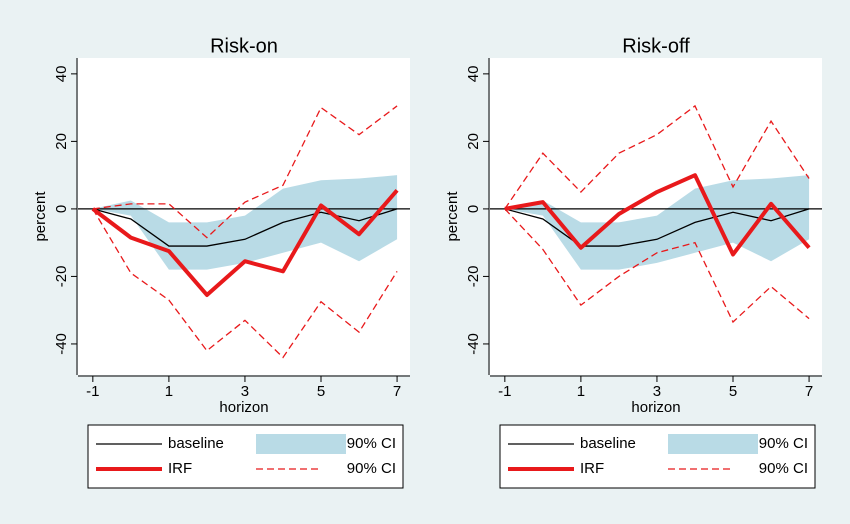 Image resolution: width=850 pixels, height=524 pixels. Describe the element at coordinates (244, 46) in the screenshot. I see `chart-title: Risk-on` at that location.